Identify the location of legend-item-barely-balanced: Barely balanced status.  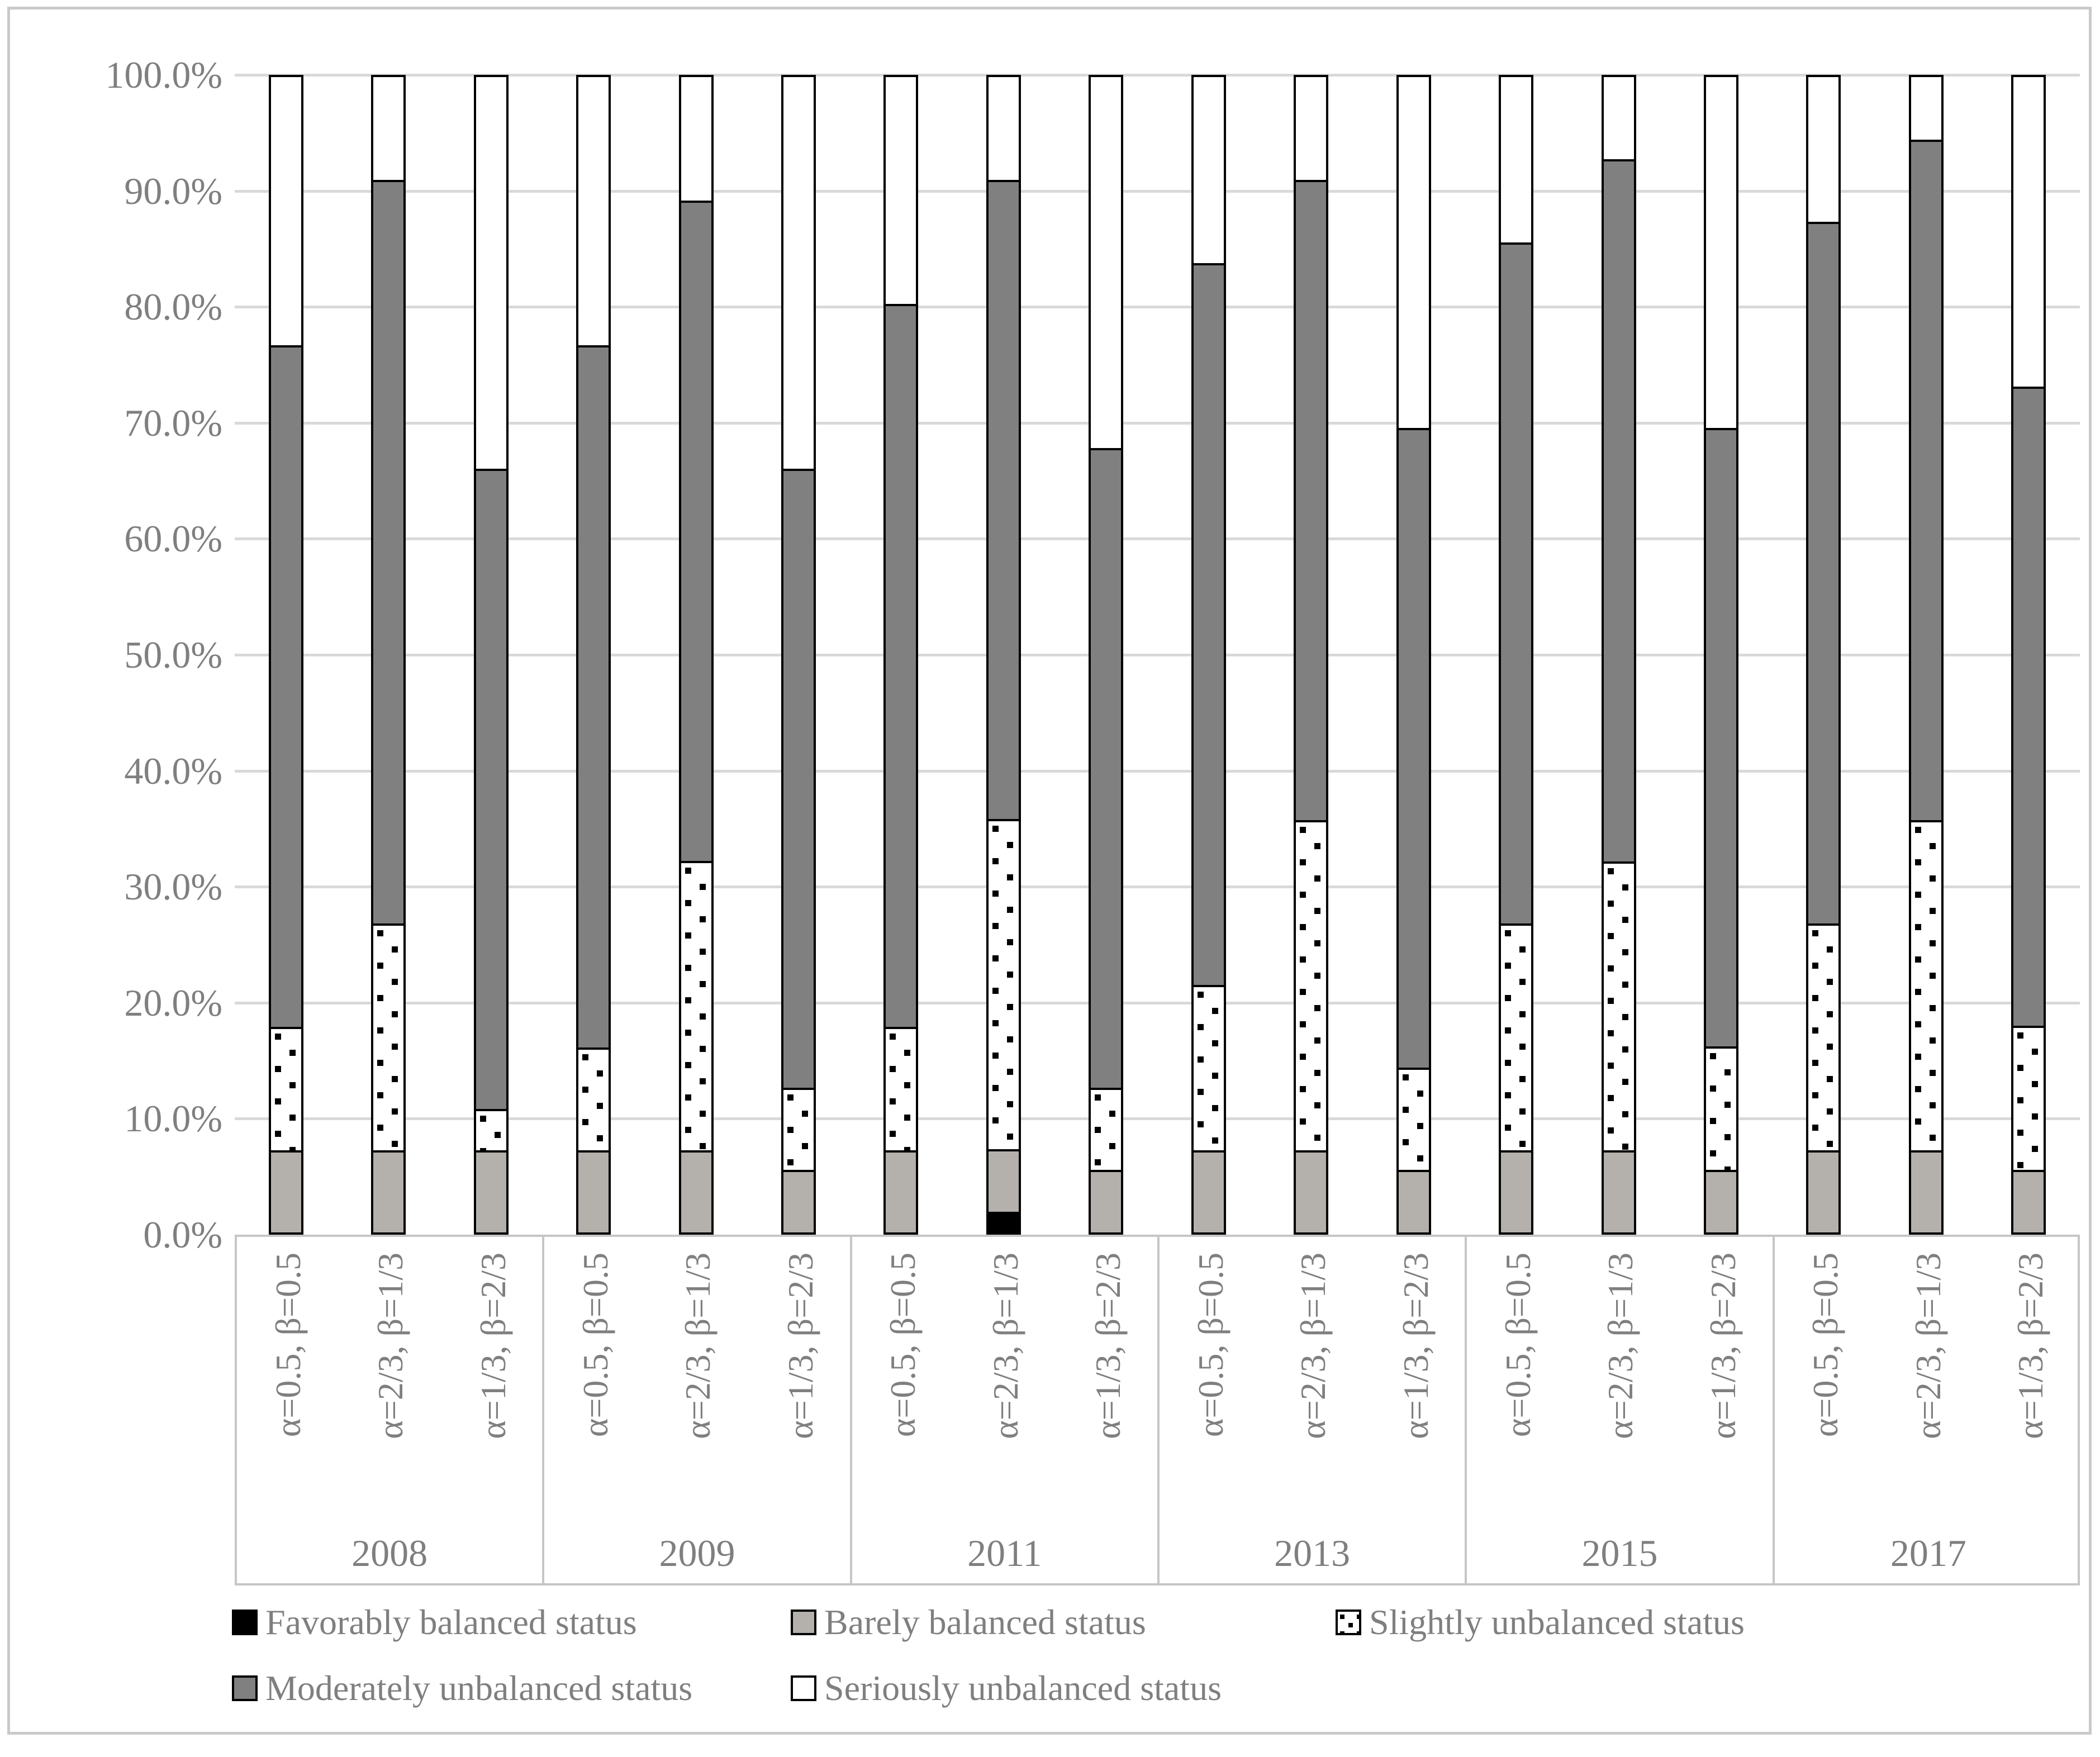
(968, 1622).